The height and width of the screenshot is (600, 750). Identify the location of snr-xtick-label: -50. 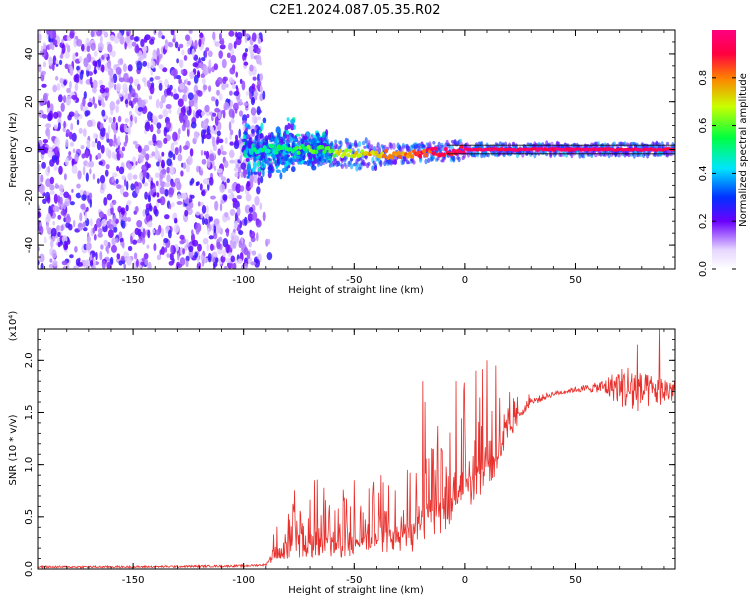
(354, 580).